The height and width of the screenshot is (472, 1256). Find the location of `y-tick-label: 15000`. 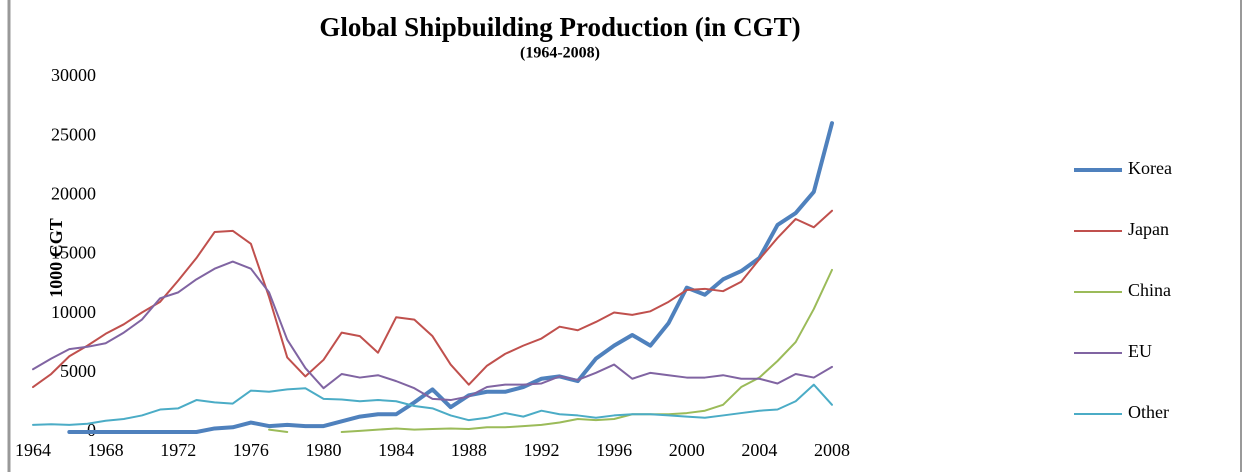

y-tick-label: 15000 is located at coordinates (73, 253).